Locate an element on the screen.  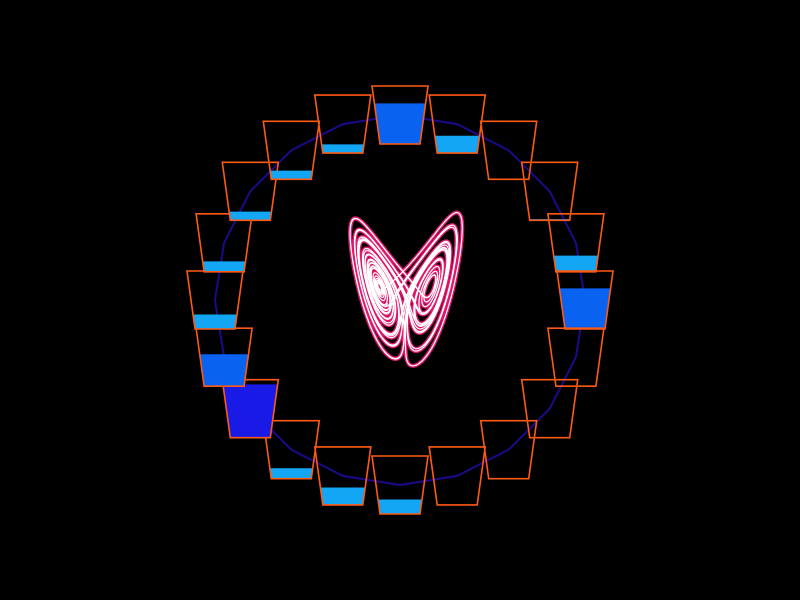
attractor-core is located at coordinates (406, 289).